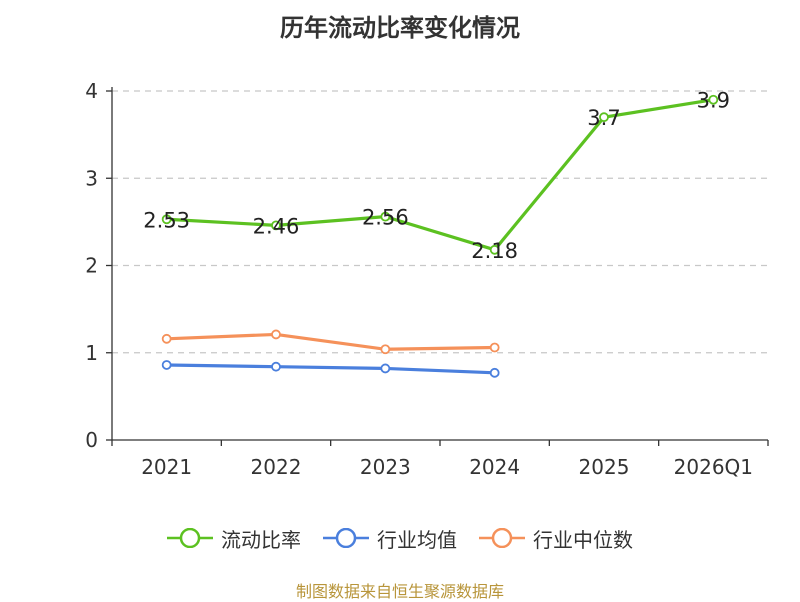  What do you see at coordinates (91, 91) in the screenshot?
I see `y-tick-label: 4` at bounding box center [91, 91].